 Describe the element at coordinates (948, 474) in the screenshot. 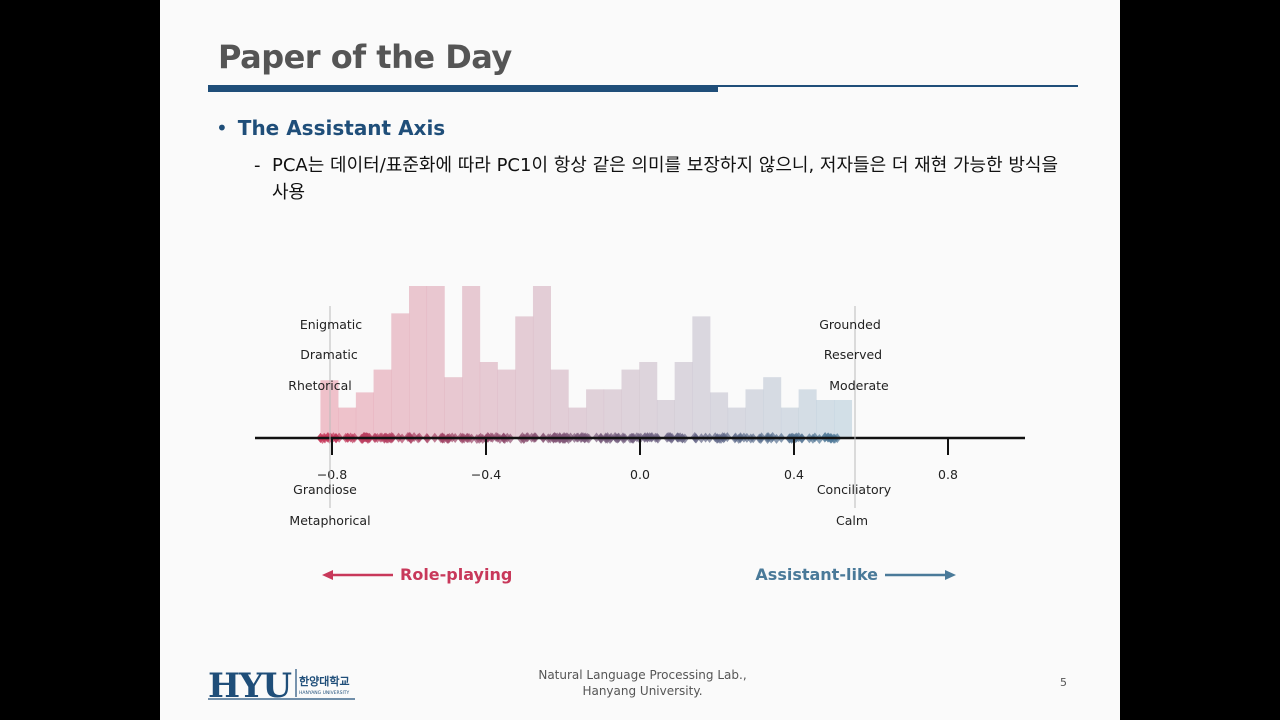

I see `axis-tick-label: 0.8` at that location.